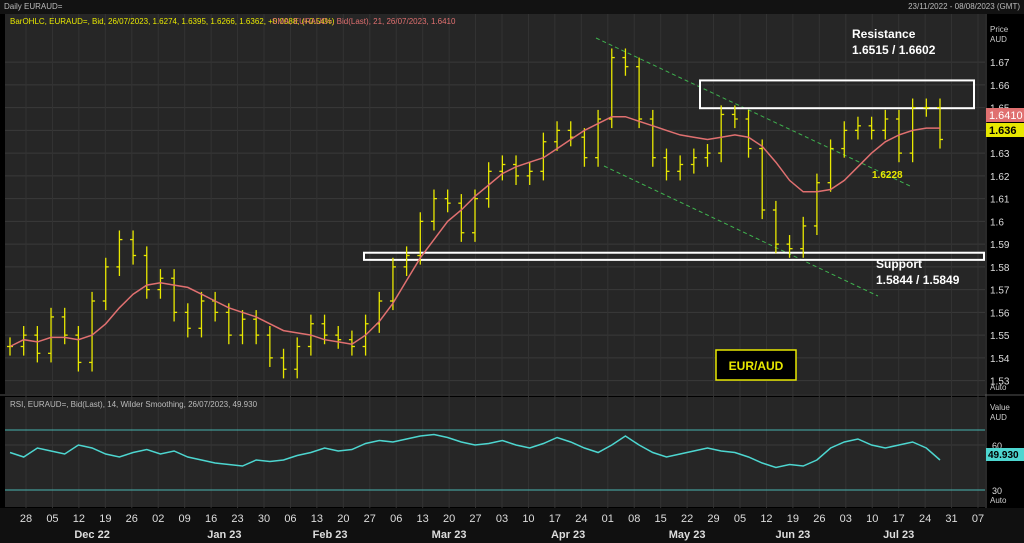 The image size is (1024, 543). What do you see at coordinates (1000, 313) in the screenshot?
I see `price-tick-label: 1.56` at bounding box center [1000, 313].